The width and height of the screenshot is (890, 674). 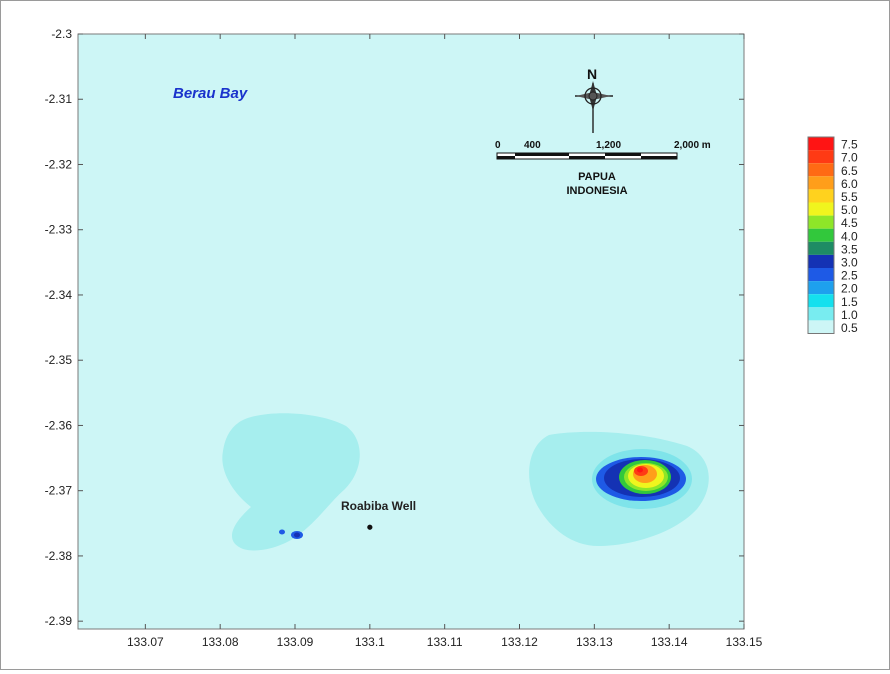 I want to click on plume-west-hotspot-1-core, so click(x=297, y=535).